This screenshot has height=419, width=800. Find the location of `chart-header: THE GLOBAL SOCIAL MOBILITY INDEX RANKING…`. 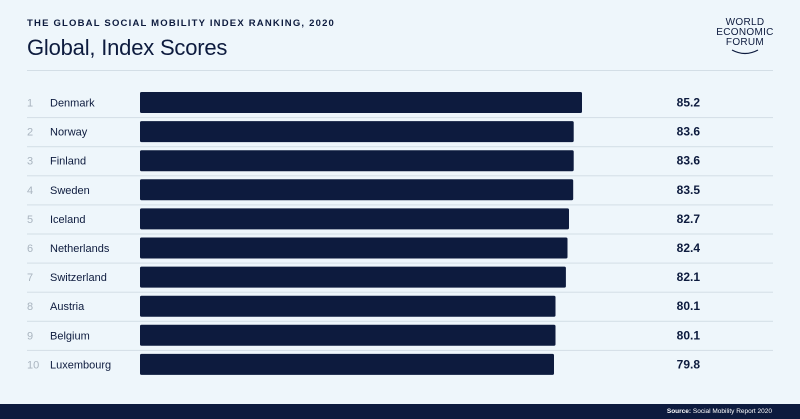

chart-header: THE GLOBAL SOCIAL MOBILITY INDEX RANKING… is located at coordinates (327, 39).